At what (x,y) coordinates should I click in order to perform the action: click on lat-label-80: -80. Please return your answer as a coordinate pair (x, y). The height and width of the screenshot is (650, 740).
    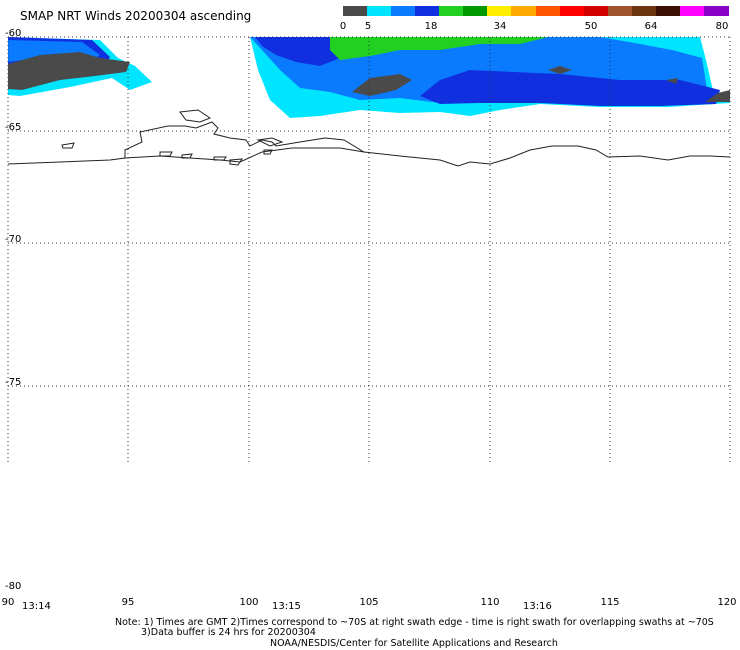
    Looking at the image, I should click on (13, 586).